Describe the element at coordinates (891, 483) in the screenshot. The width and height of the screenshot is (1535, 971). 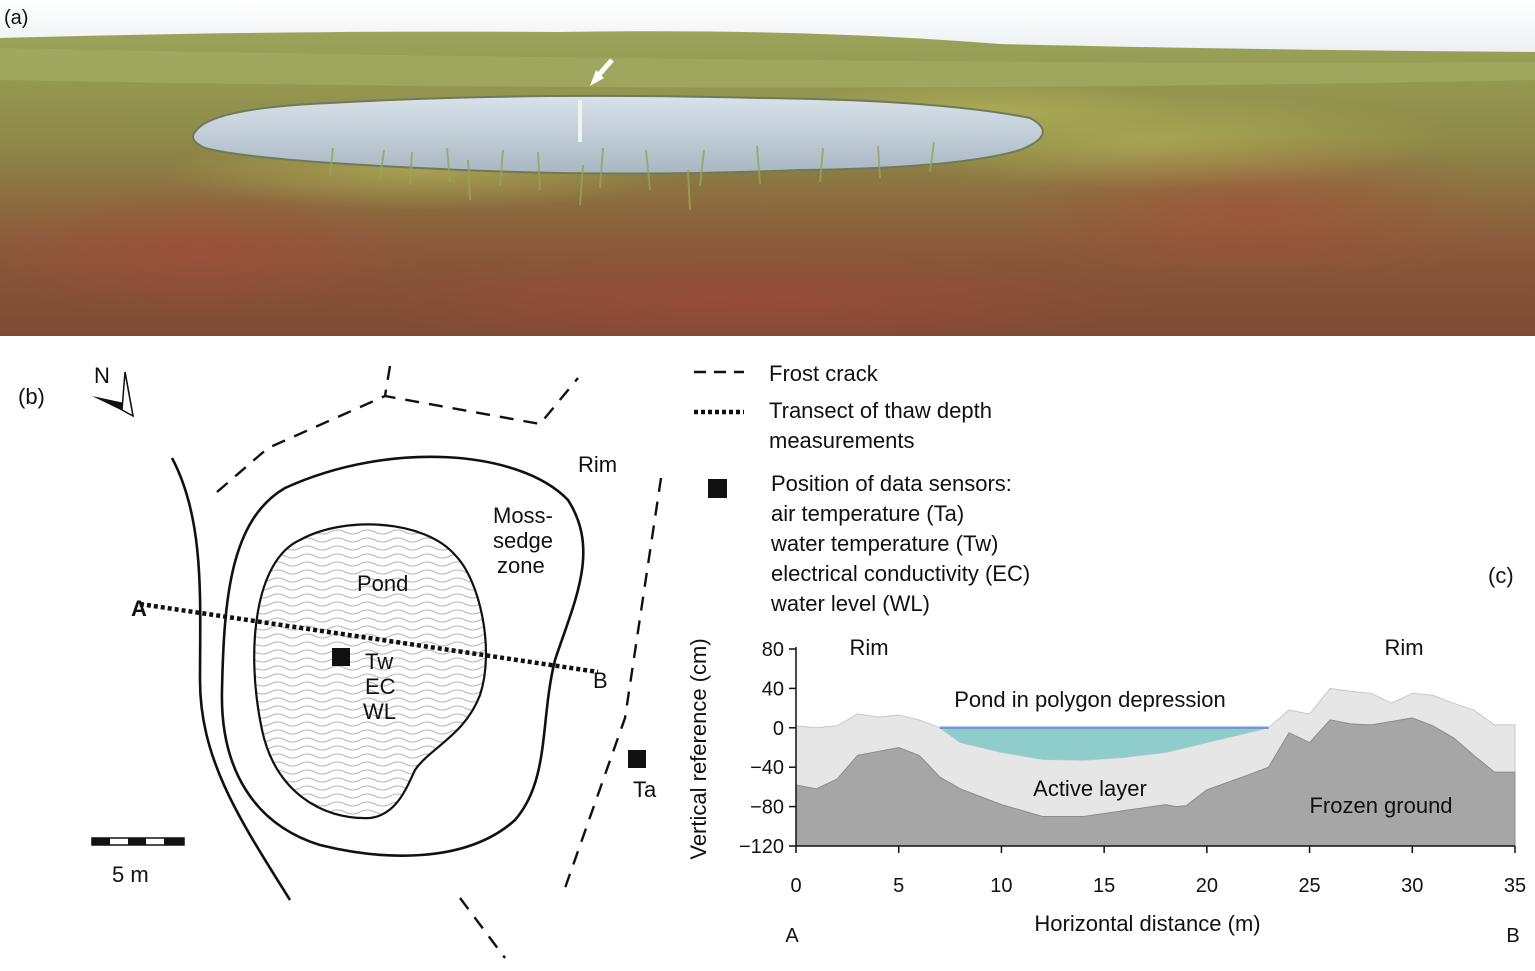
I see `legend-sensors-line-1: Position of data sensors:` at that location.